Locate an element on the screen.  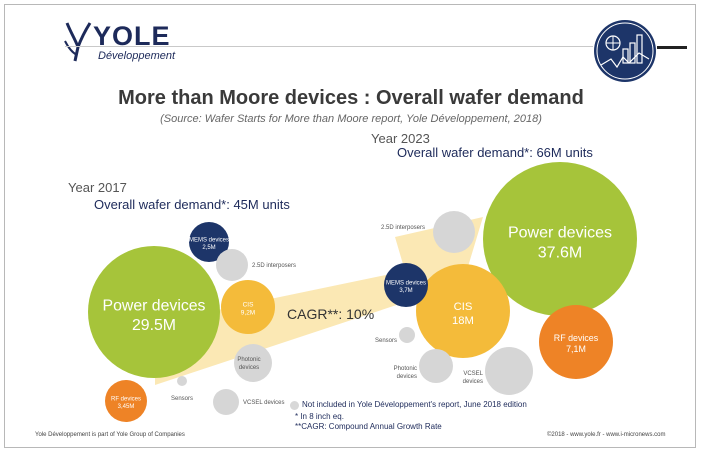
sensors-2023-label: Sensors is located at coordinates (386, 341).